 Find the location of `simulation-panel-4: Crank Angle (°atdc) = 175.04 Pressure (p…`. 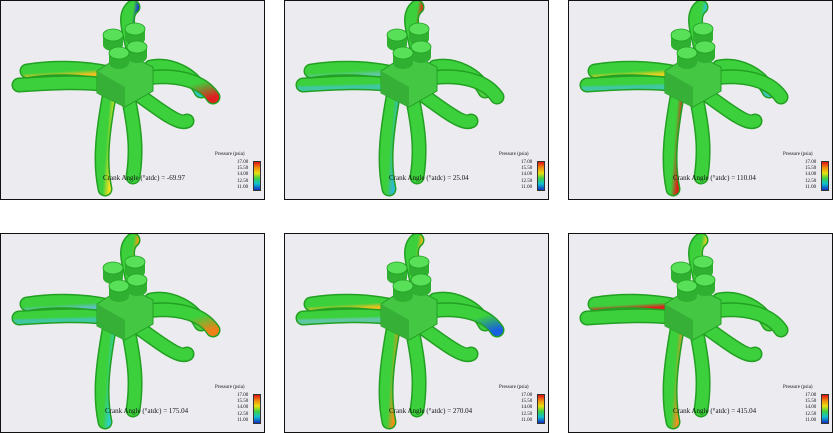

simulation-panel-4: Crank Angle (°atdc) = 175.04 Pressure (p… is located at coordinates (132, 333).